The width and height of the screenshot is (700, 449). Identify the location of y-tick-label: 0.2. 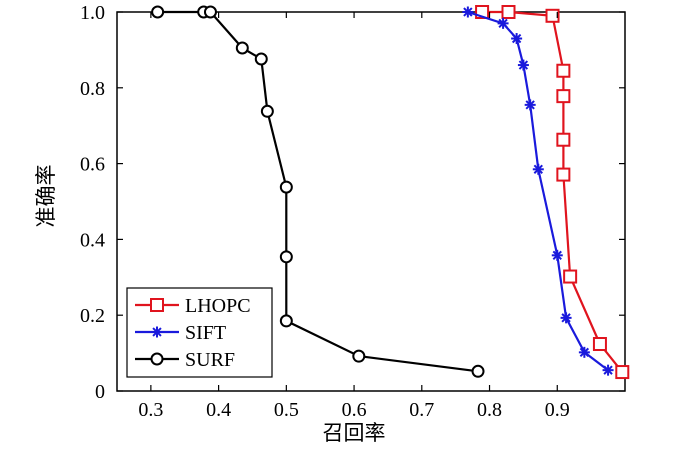
(92, 316).